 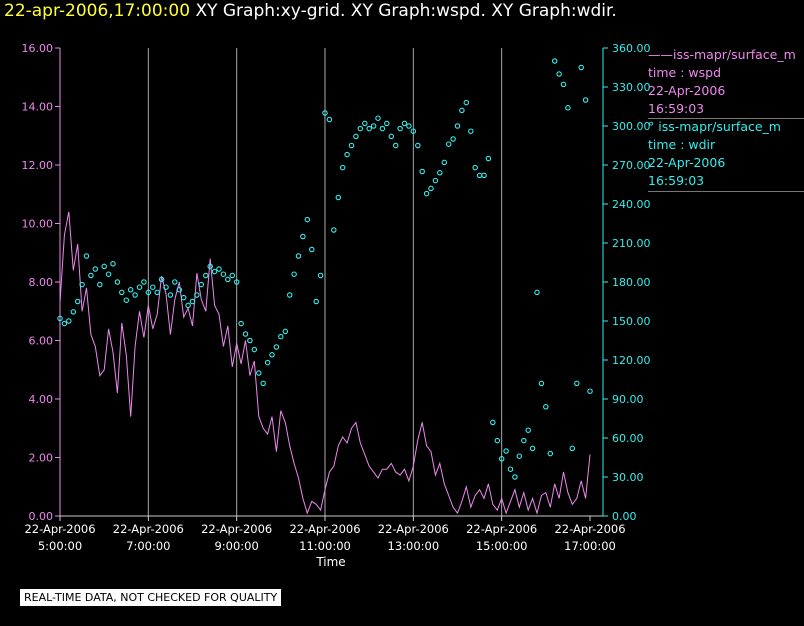 I want to click on legend-wspd-source: ——iss-mapr/surface_m, so click(x=722, y=54).